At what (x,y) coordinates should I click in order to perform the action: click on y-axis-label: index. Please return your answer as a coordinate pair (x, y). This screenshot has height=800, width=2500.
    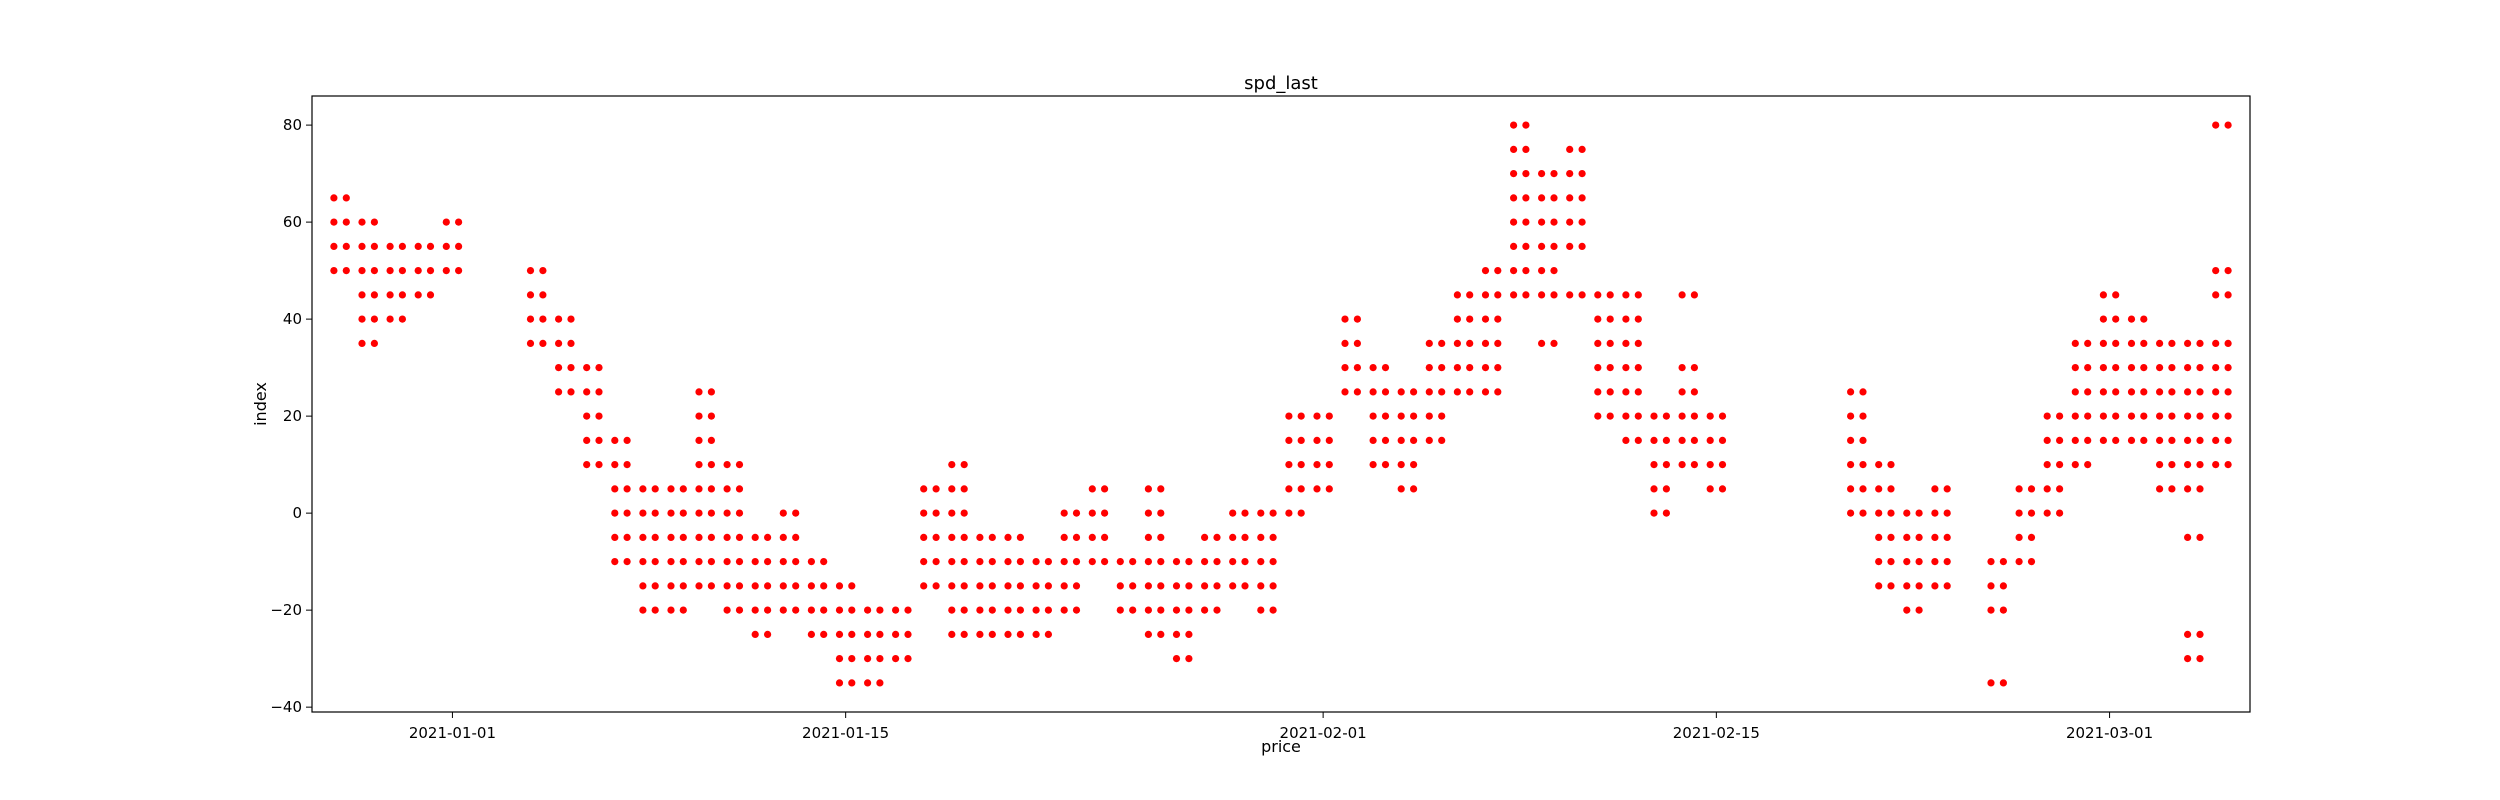
    Looking at the image, I should click on (260, 404).